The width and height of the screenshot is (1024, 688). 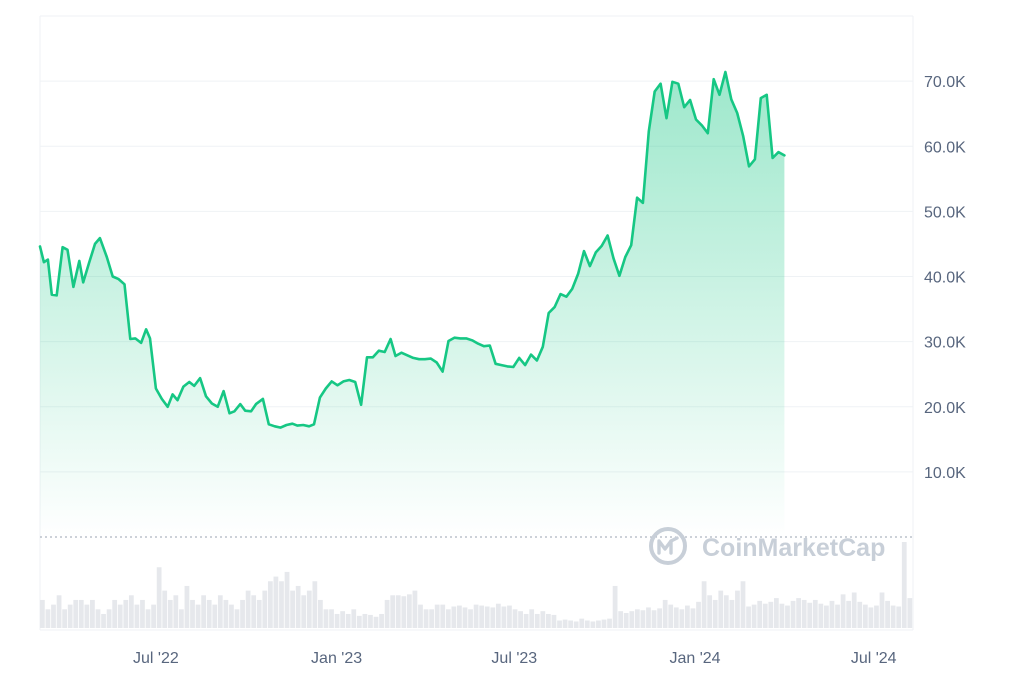 I want to click on x-tick-label: Jan '24, so click(x=694, y=658).